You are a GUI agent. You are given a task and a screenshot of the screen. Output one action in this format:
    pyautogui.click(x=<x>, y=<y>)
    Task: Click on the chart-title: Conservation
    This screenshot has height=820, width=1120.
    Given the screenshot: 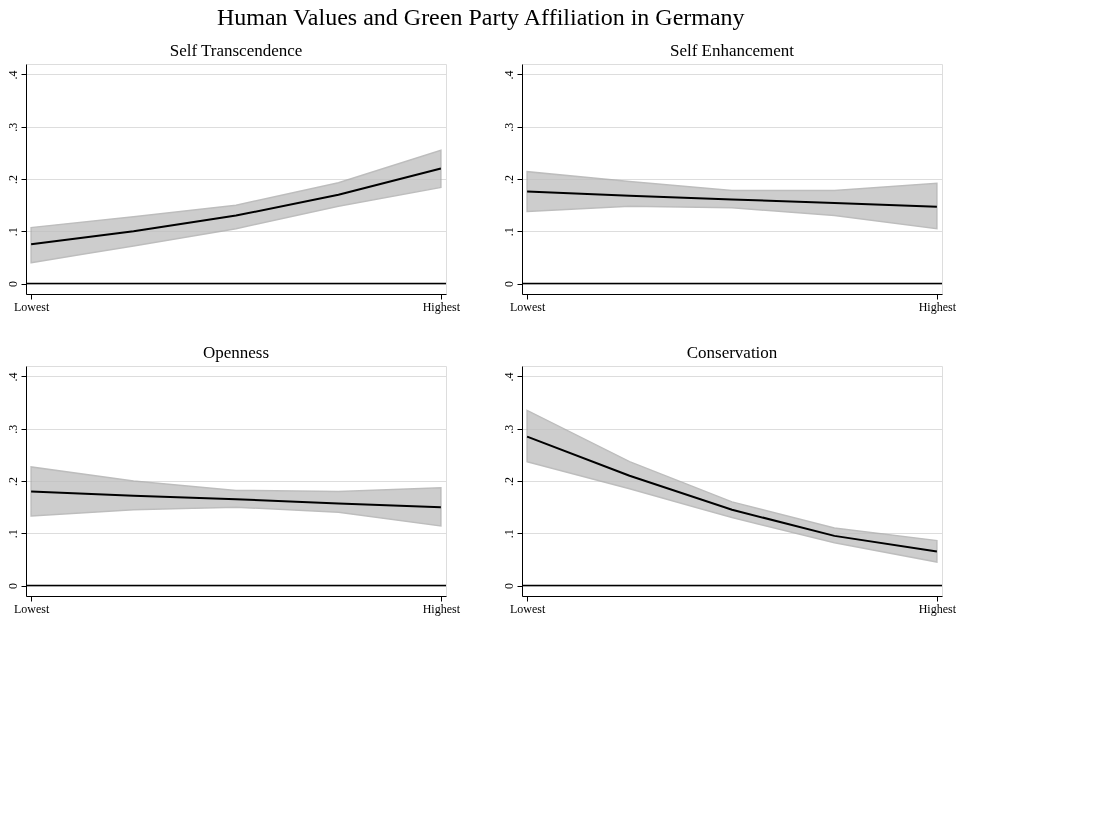 What is the action you would take?
    pyautogui.click(x=732, y=352)
    